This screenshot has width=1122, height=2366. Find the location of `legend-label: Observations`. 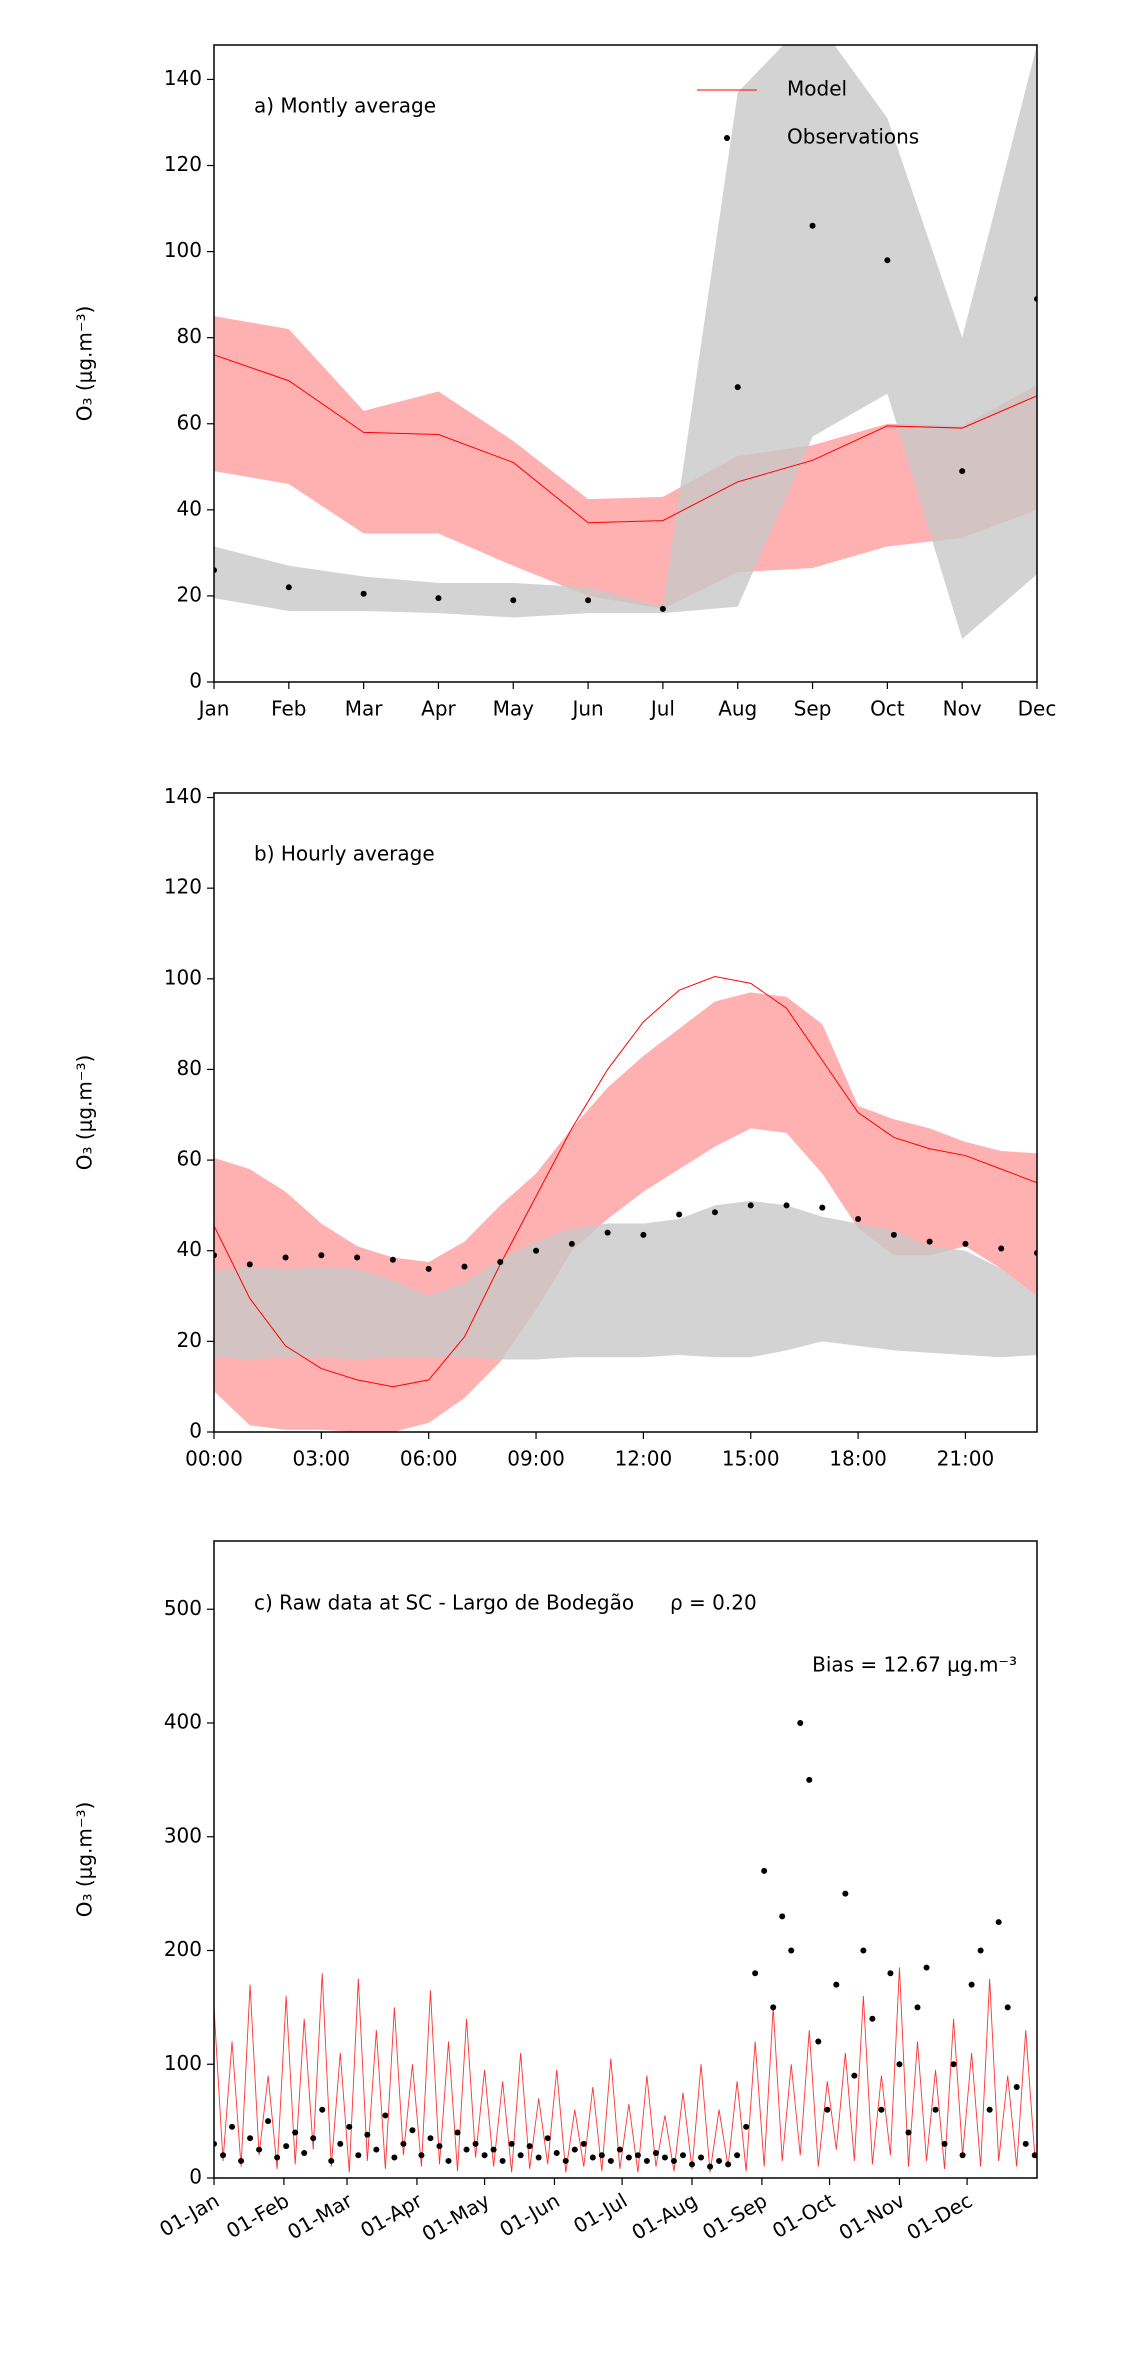

legend-label: Observations is located at coordinates (853, 137).